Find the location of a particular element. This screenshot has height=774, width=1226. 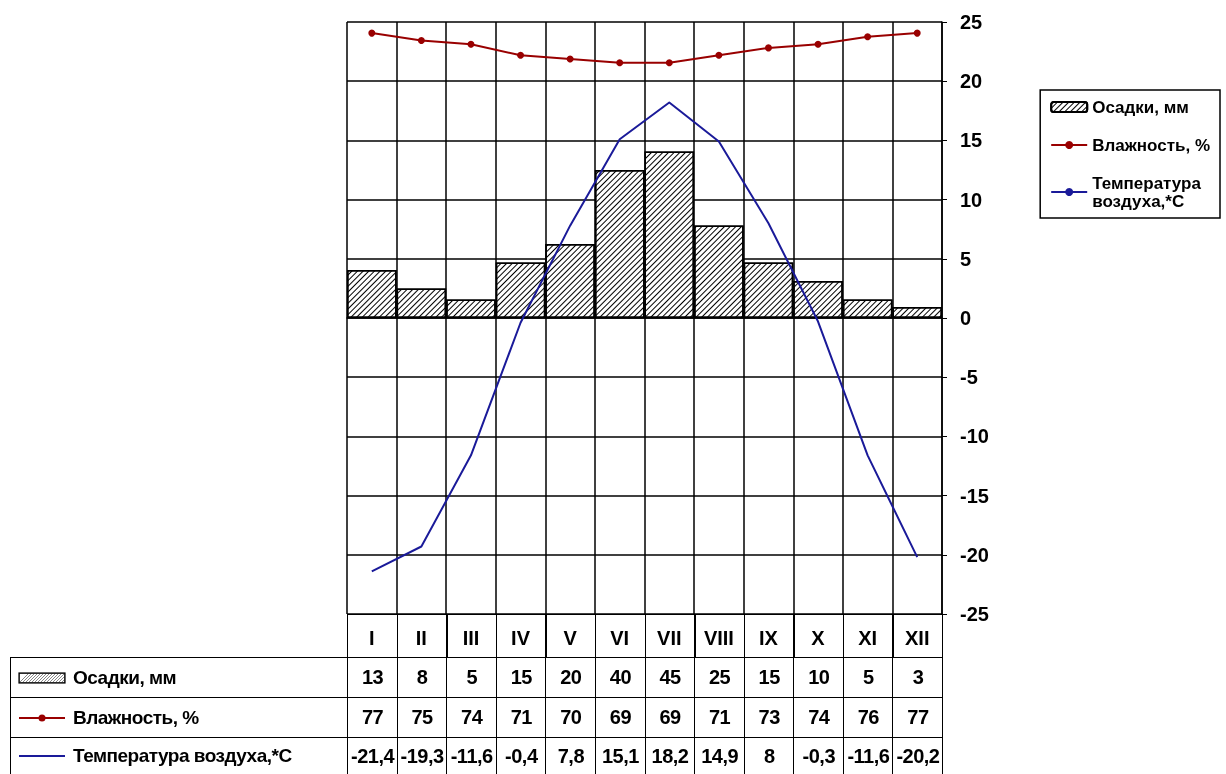

data-label: -21,4 is located at coordinates (373, 755).